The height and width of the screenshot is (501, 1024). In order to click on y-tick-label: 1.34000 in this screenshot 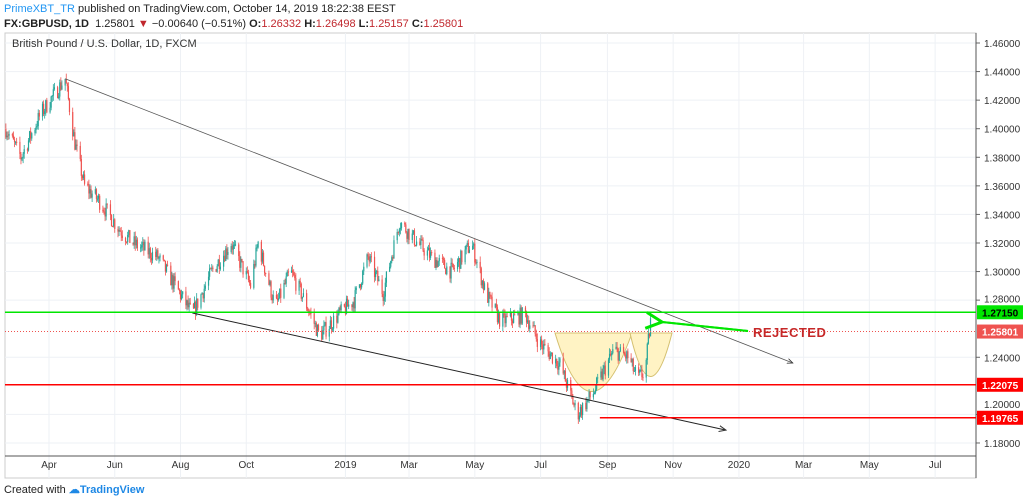, I will do `click(1002, 215)`.